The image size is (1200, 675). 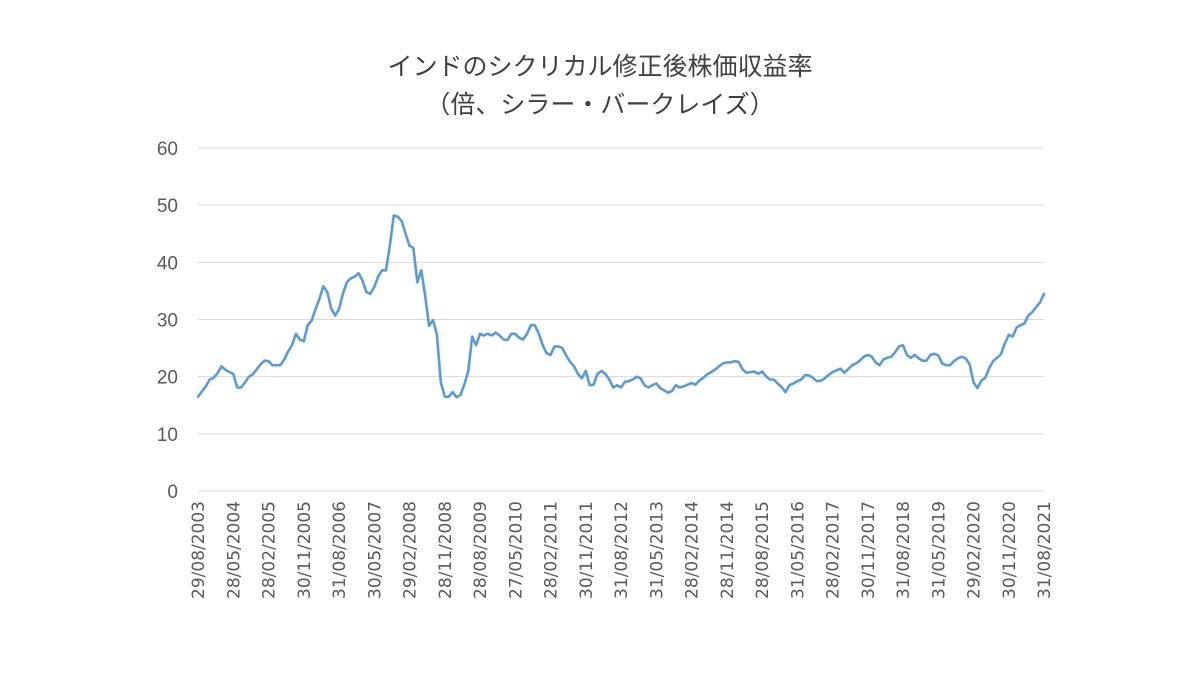 I want to click on y-tick-label: 60, so click(x=167, y=149).